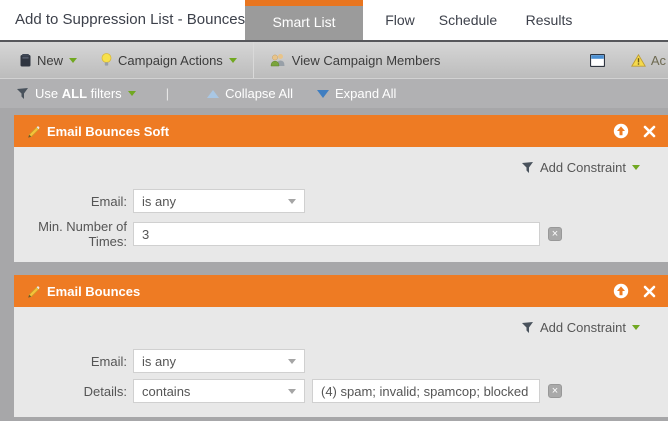 This screenshot has width=668, height=421. What do you see at coordinates (341, 291) in the screenshot?
I see `panel-header-email-bounces: Email Bounces` at bounding box center [341, 291].